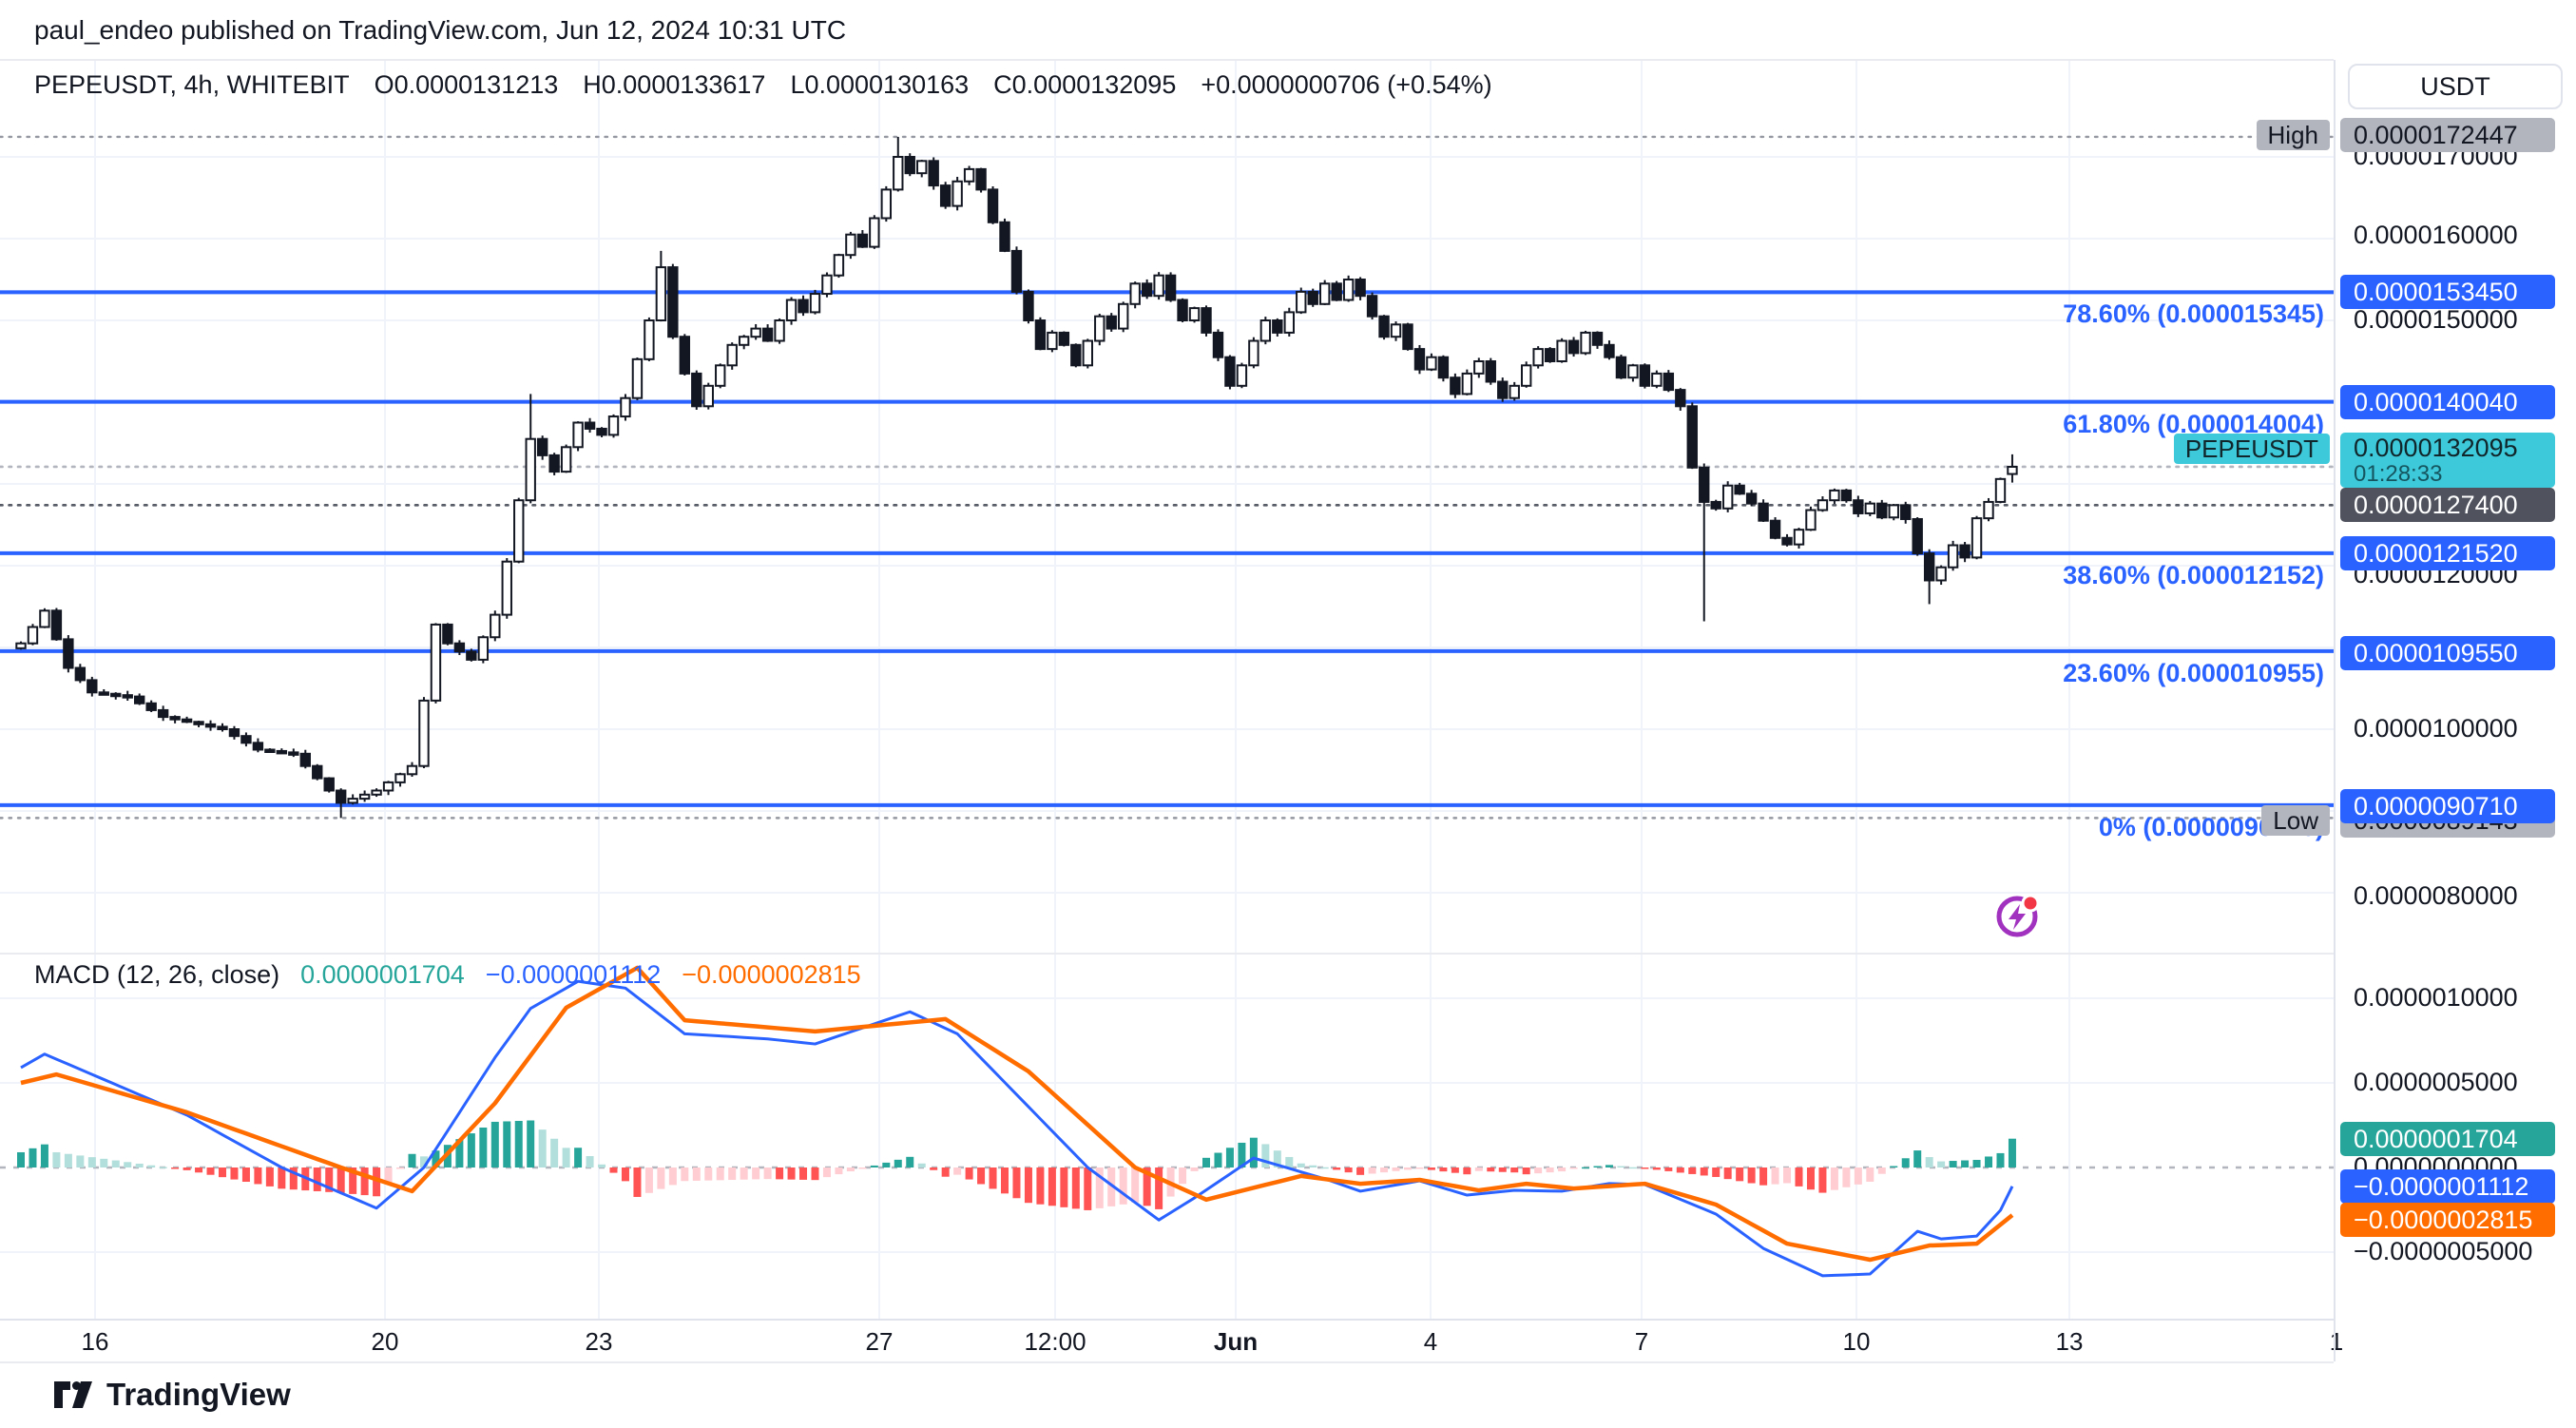 The height and width of the screenshot is (1428, 2576). I want to click on currency-toggle-button: USDT, so click(2456, 87).